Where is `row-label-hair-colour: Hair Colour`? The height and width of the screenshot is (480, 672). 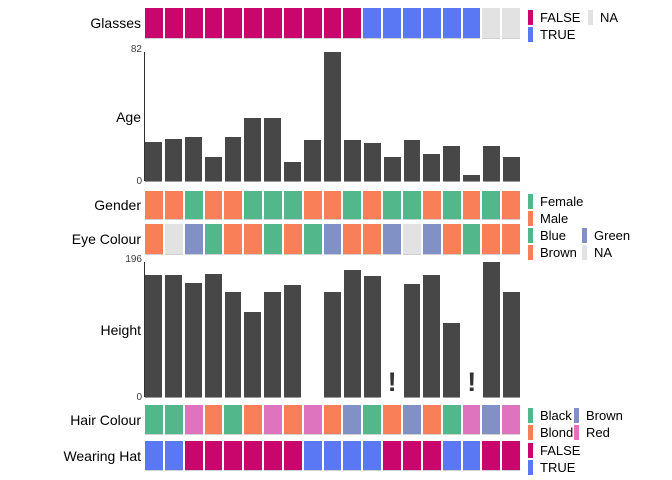 row-label-hair-colour: Hair Colour is located at coordinates (105, 419).